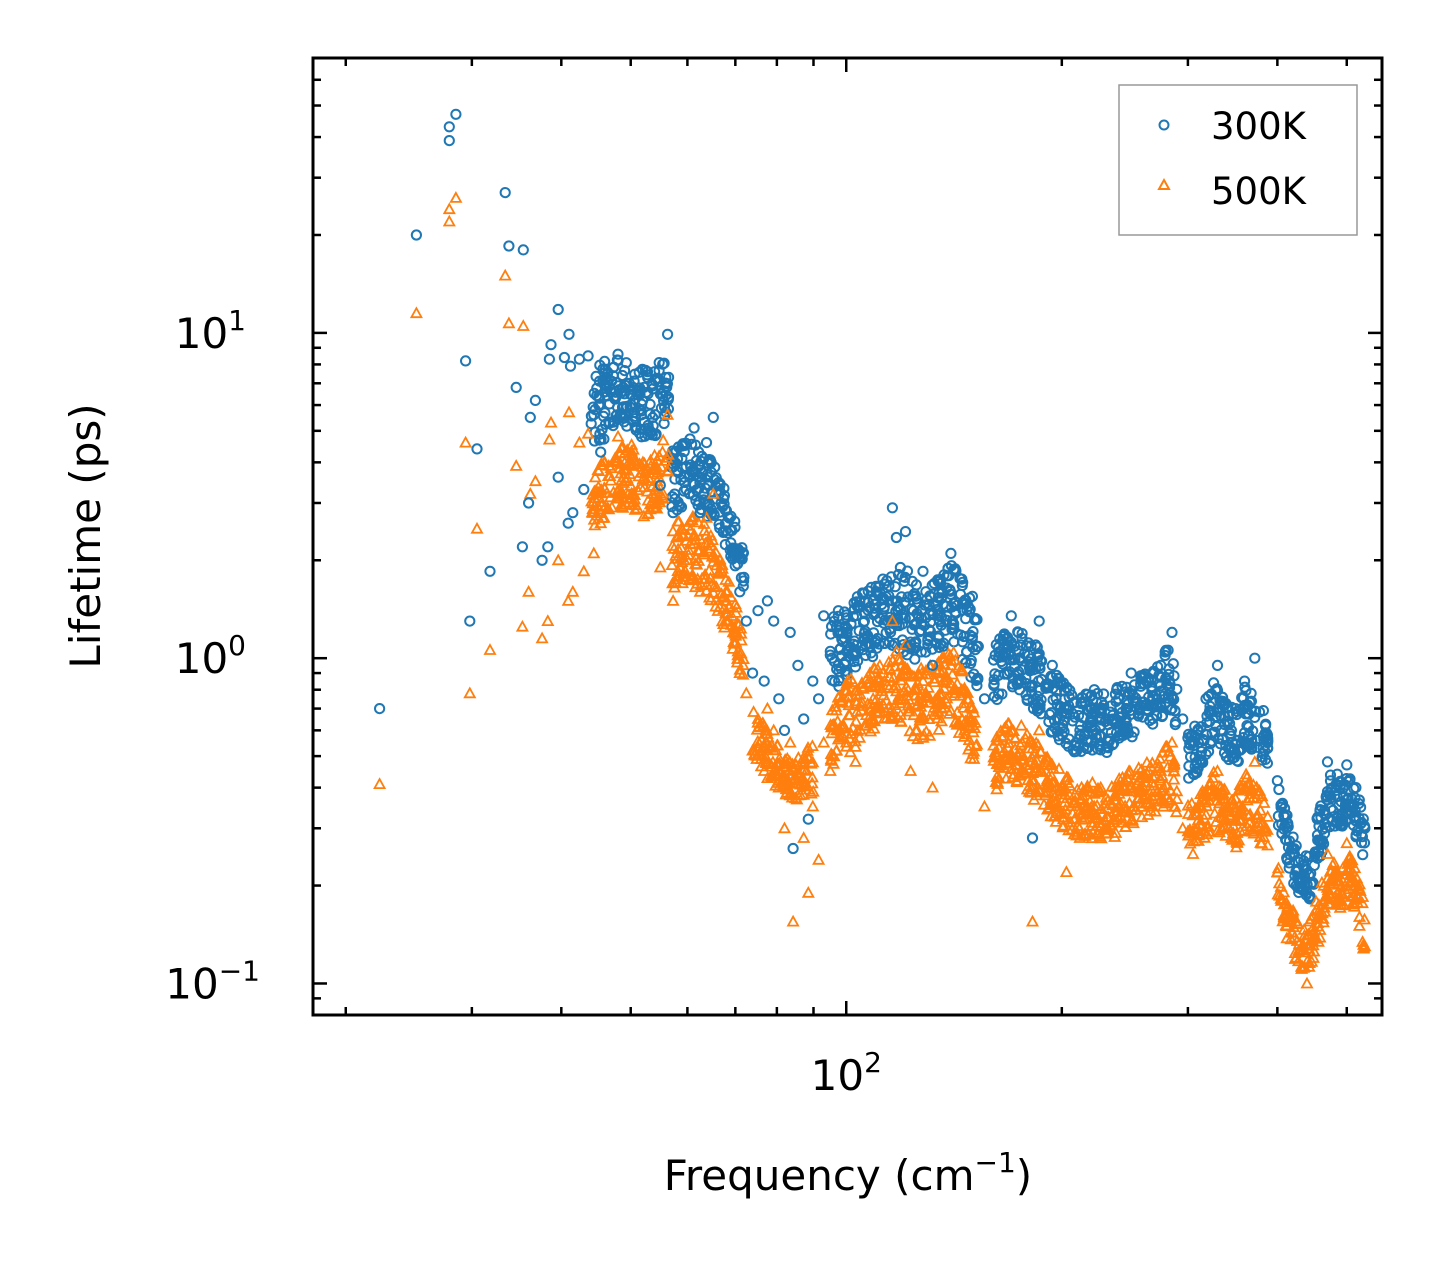  What do you see at coordinates (1238, 160) in the screenshot?
I see `legend: 300K 500K` at bounding box center [1238, 160].